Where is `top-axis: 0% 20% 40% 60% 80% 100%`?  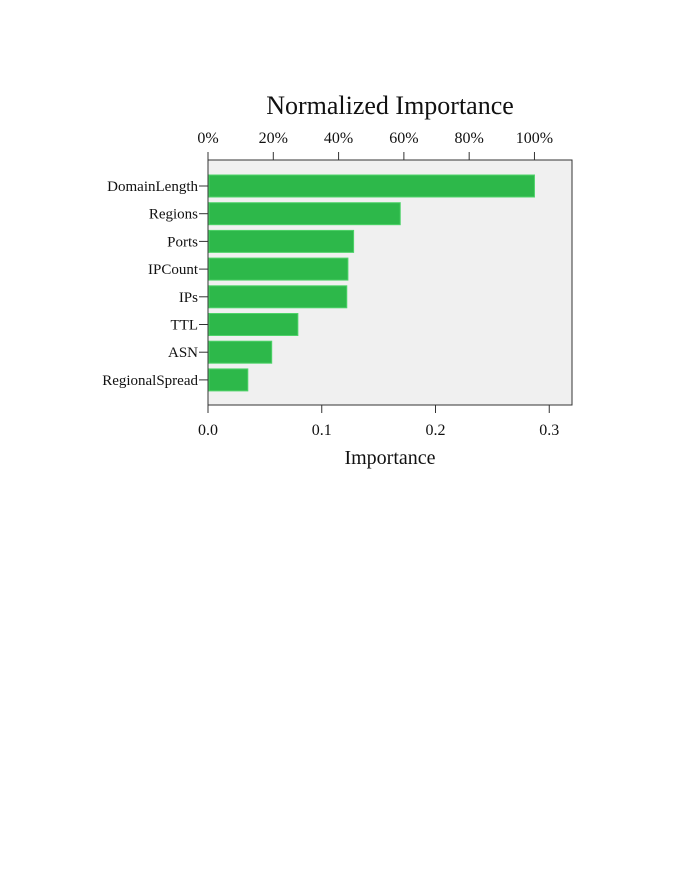 top-axis: 0% 20% 40% 60% 80% 100% is located at coordinates (375, 145).